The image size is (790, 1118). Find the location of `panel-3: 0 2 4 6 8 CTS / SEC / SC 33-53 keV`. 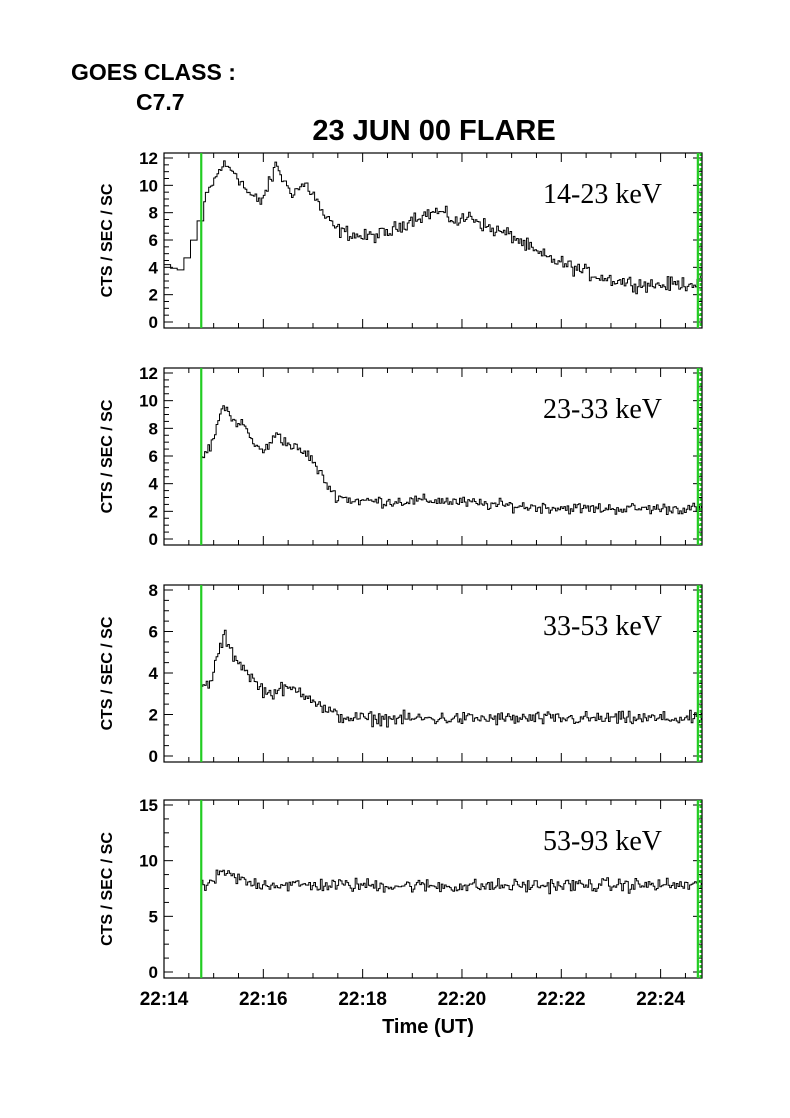

panel-3: 0 2 4 6 8 CTS / SEC / SC 33-53 keV is located at coordinates (401, 673).